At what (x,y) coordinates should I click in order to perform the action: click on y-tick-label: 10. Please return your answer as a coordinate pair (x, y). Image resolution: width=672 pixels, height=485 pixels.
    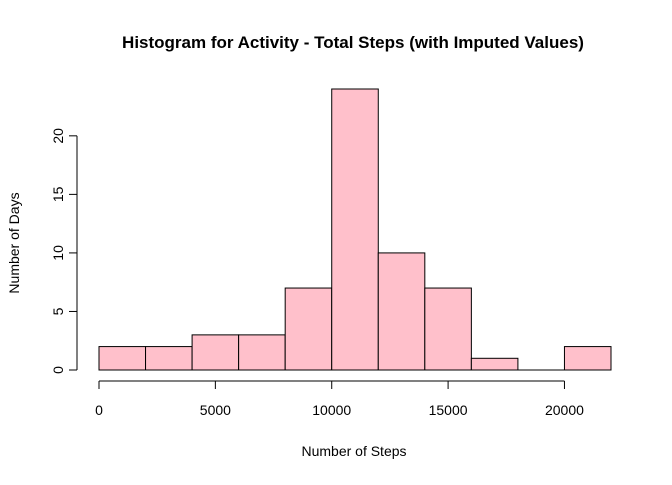
    Looking at the image, I should click on (58, 253).